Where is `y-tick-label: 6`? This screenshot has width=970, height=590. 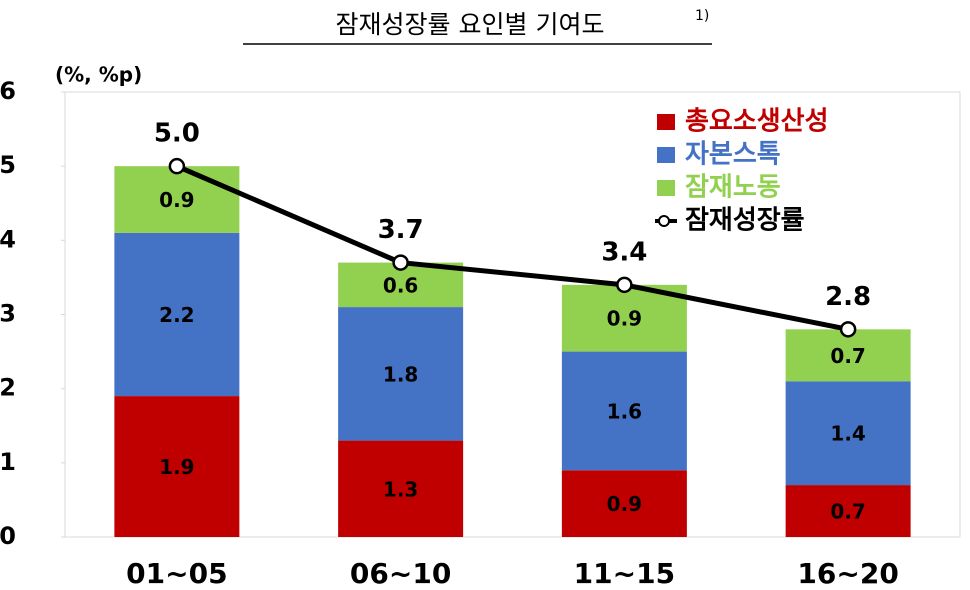
y-tick-label: 6 is located at coordinates (8, 91).